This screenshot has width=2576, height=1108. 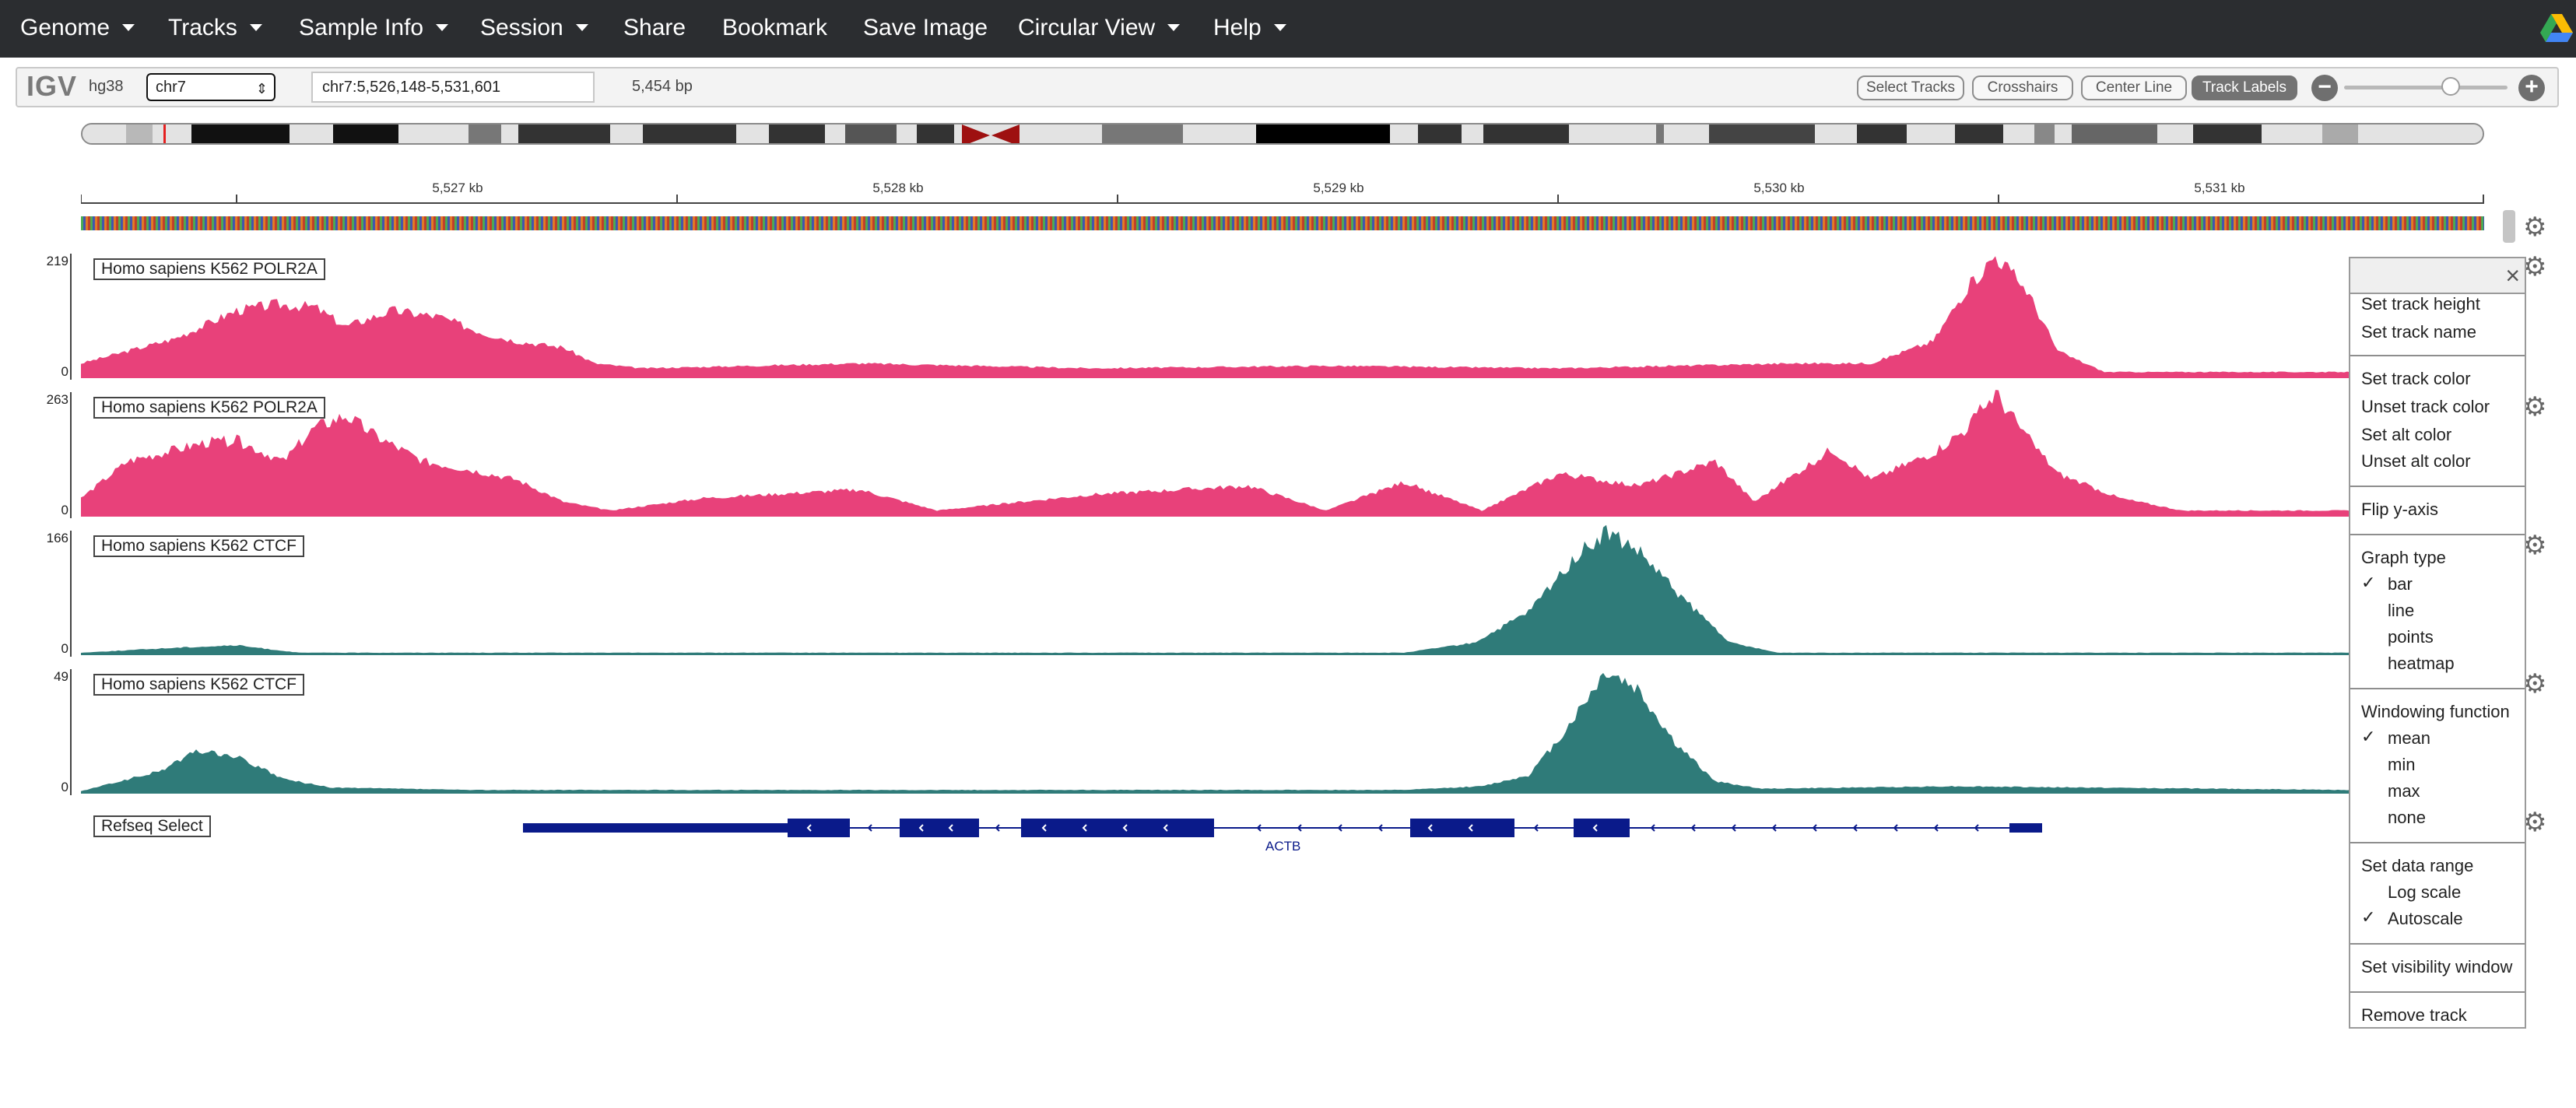 What do you see at coordinates (2407, 434) in the screenshot?
I see `menu-item-set-alt-color: Set alt color` at bounding box center [2407, 434].